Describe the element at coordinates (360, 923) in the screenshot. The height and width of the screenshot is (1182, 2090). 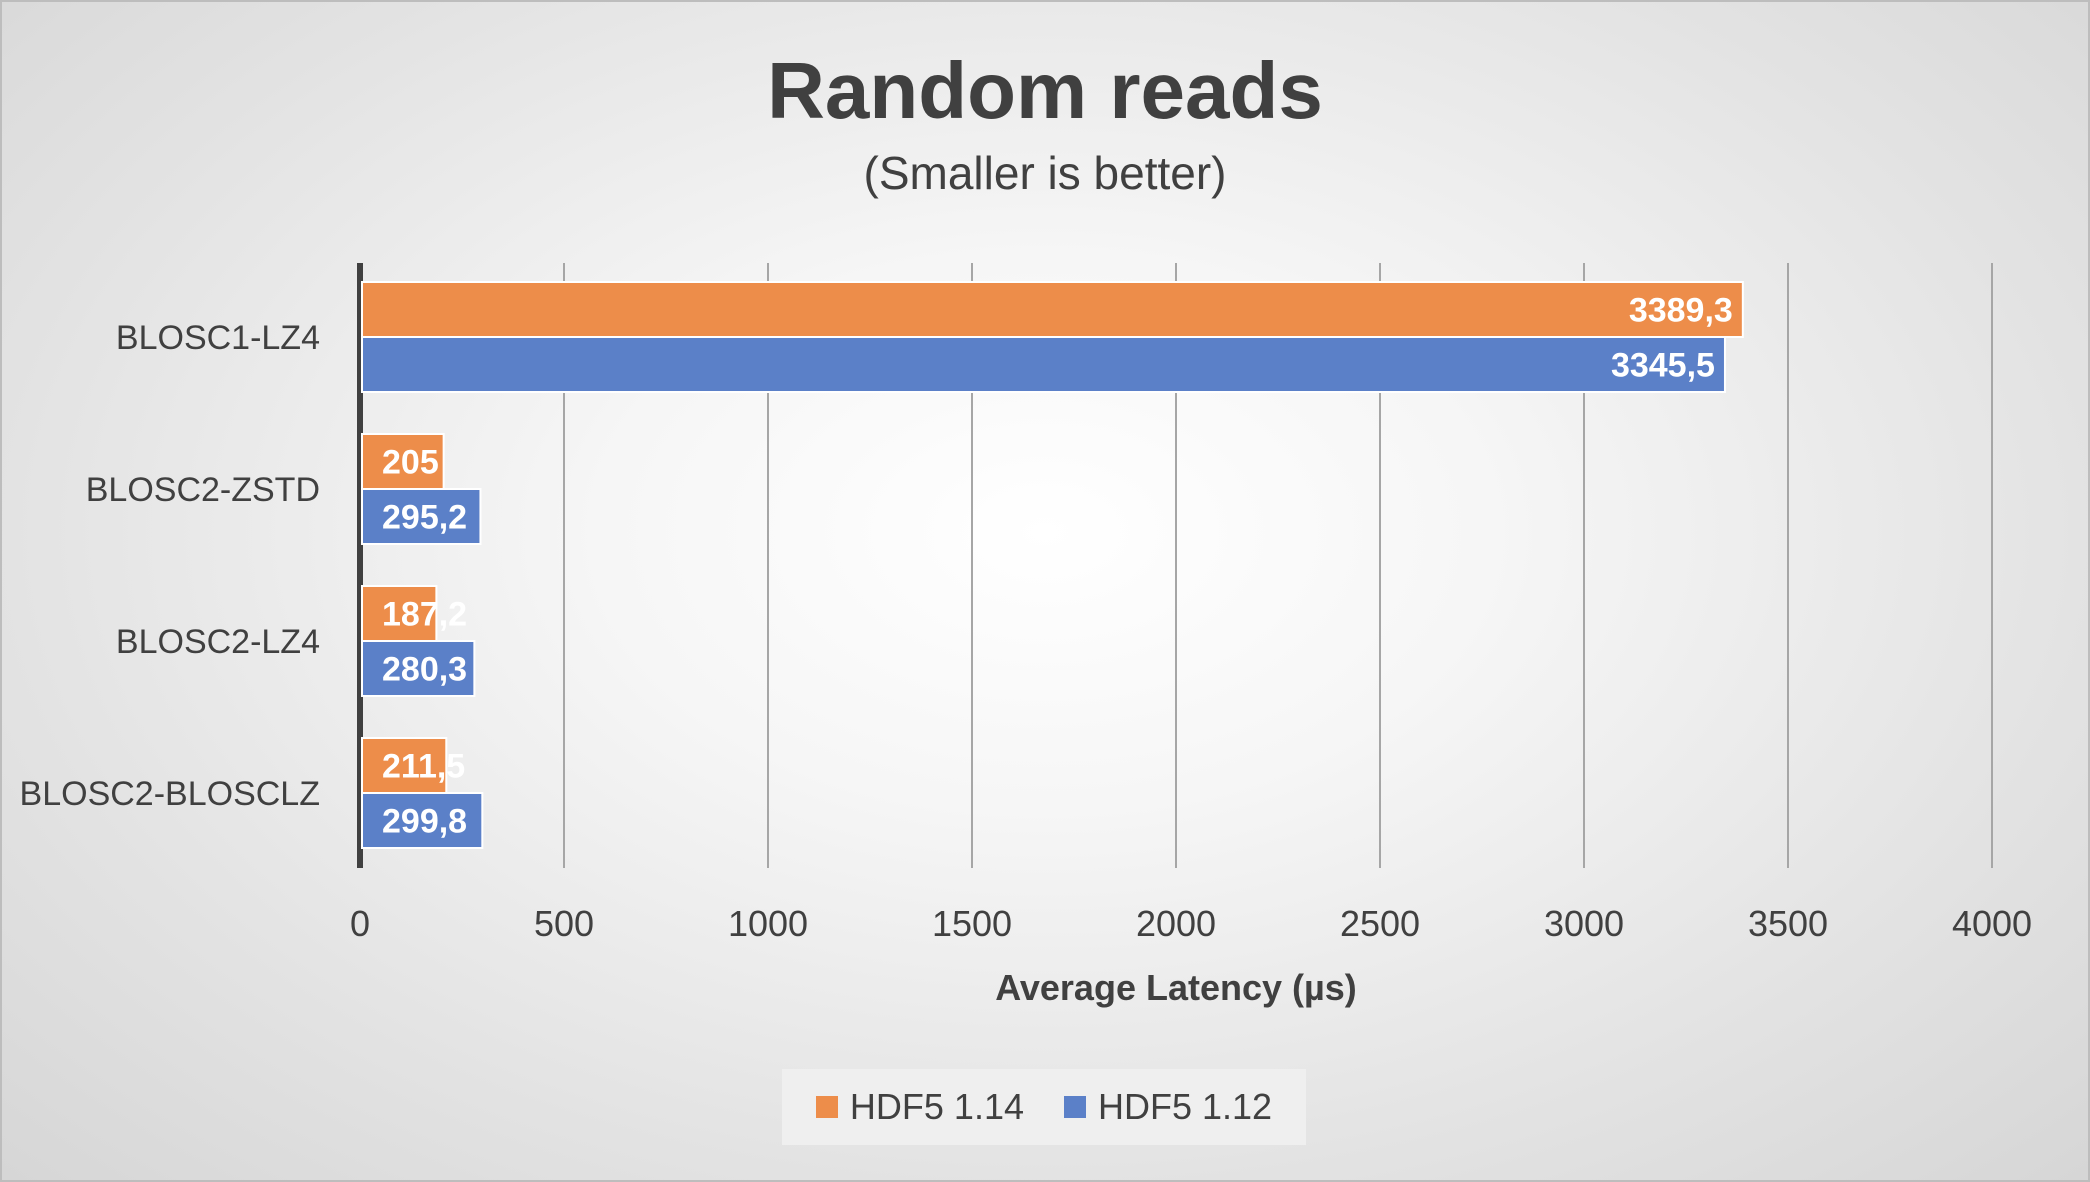
I see `x-tick-label-0: 0` at that location.